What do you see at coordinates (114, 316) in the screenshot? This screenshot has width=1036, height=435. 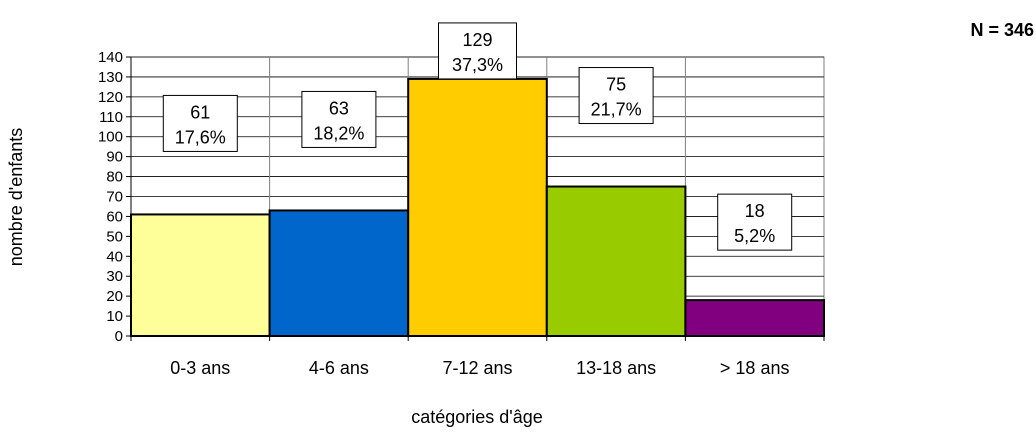 I see `y-tick-label: 10` at bounding box center [114, 316].